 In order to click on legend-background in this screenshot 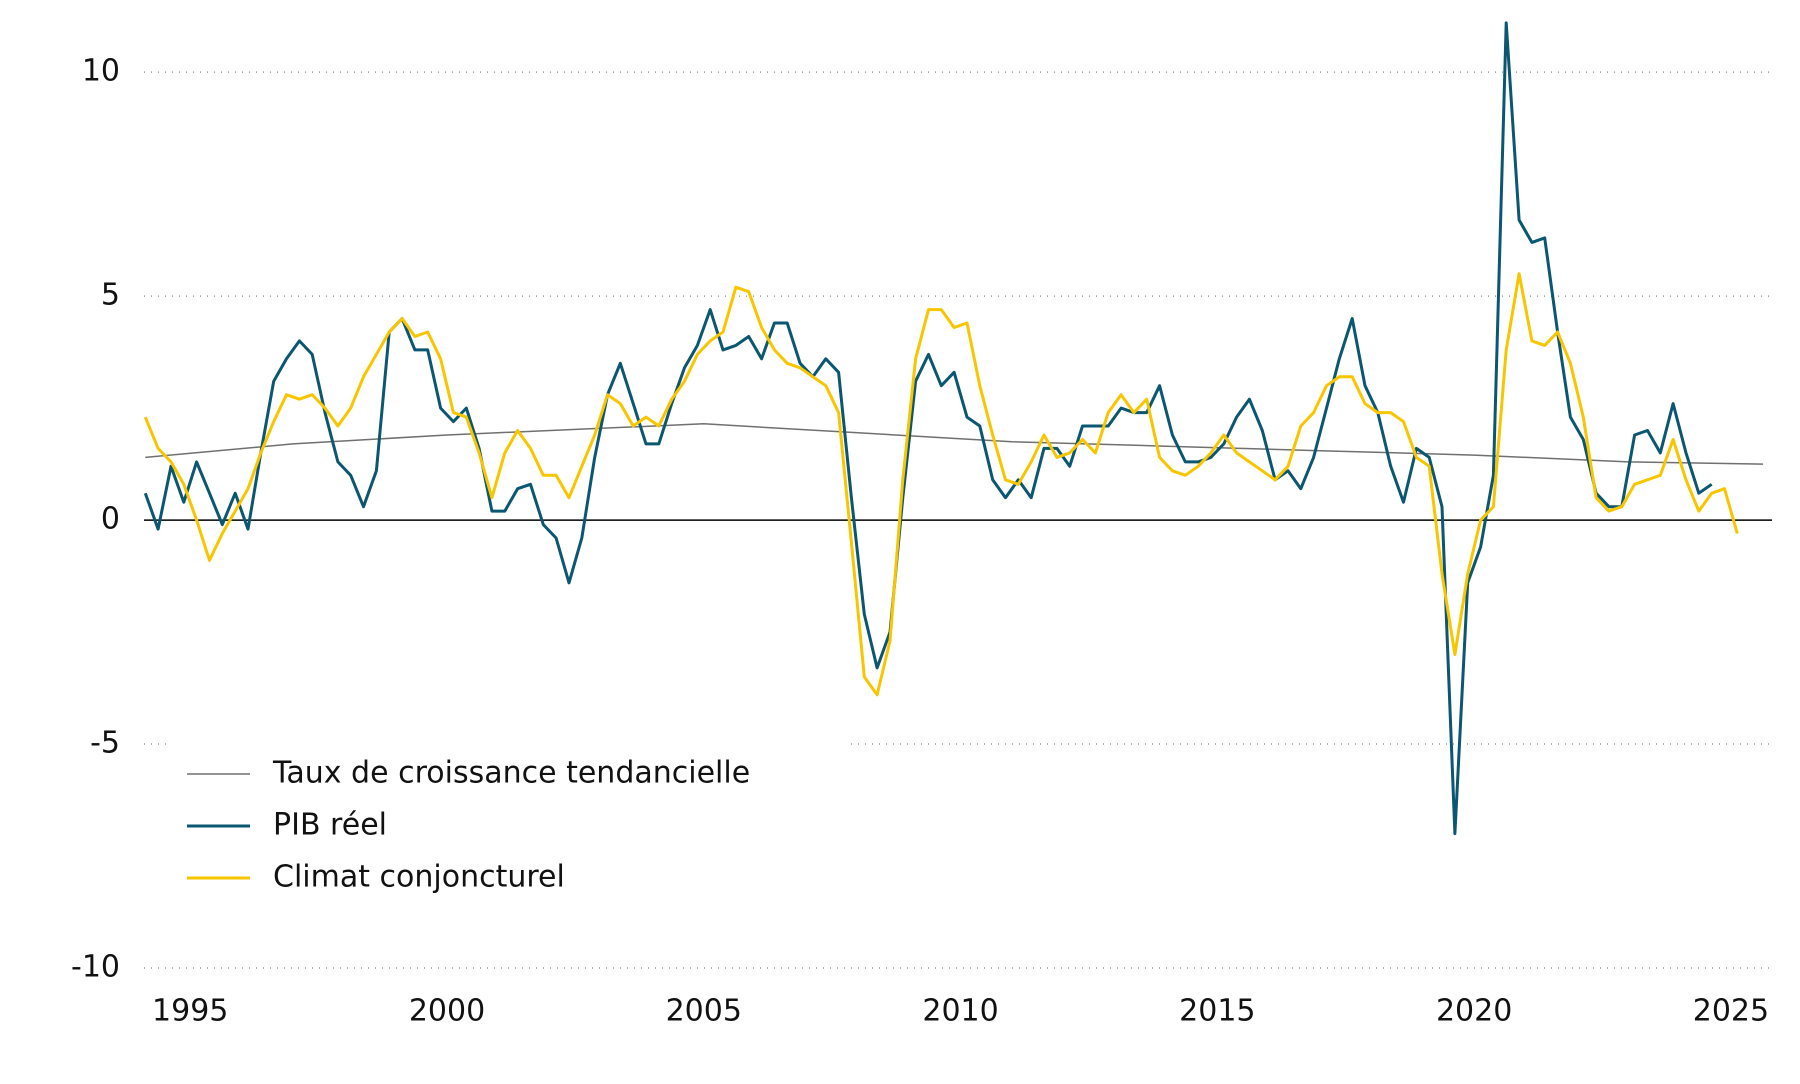, I will do `click(510, 820)`.